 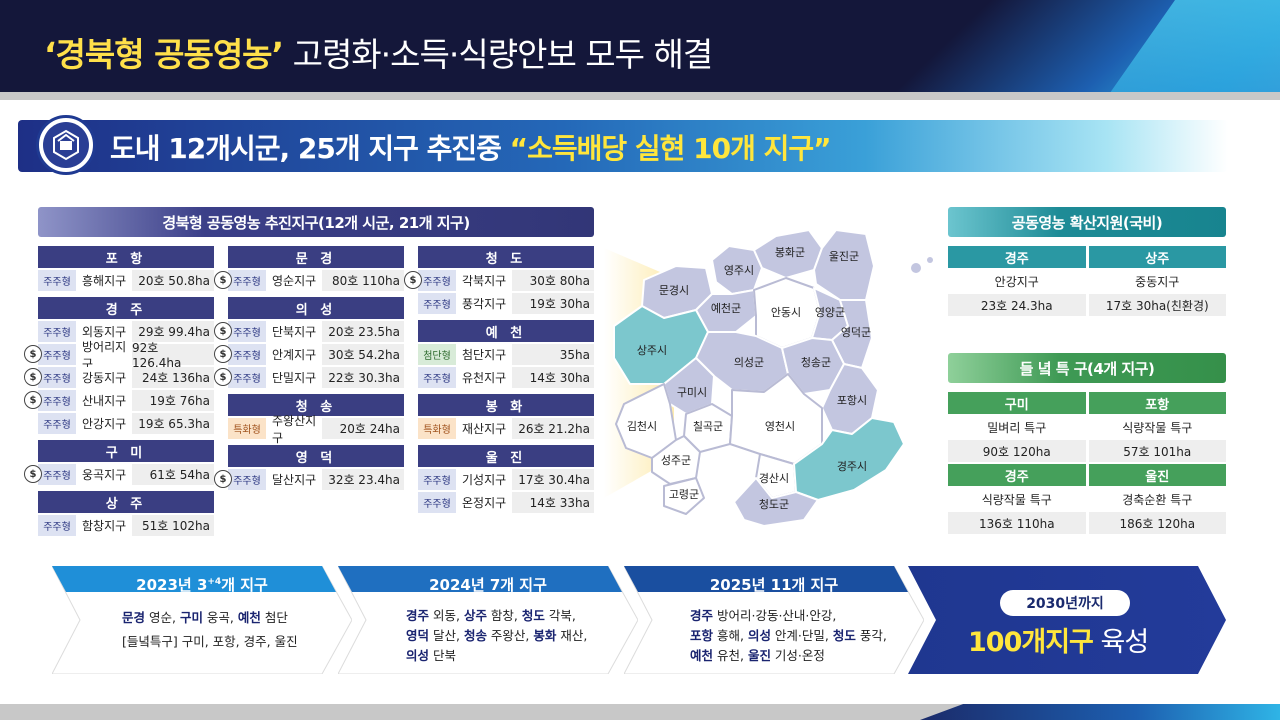 I want to click on step-text: 주왕산,, so click(x=510, y=635).